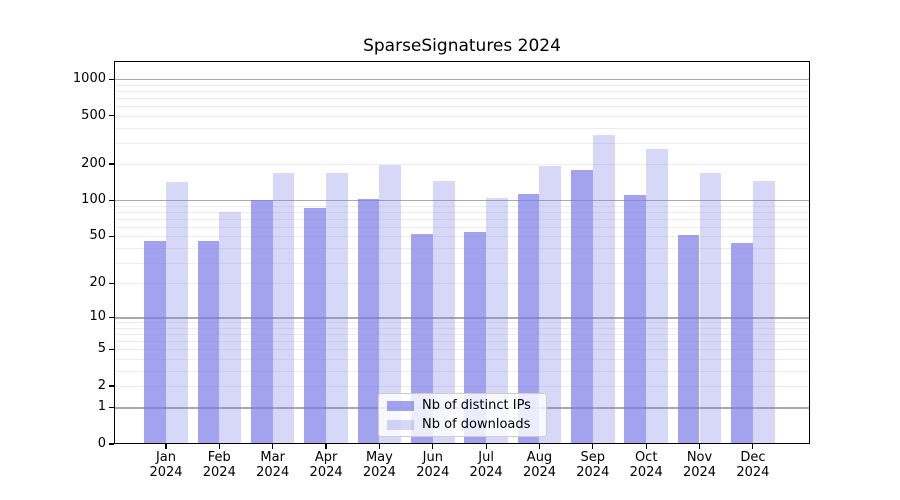 This screenshot has width=900, height=500. Describe the element at coordinates (326, 446) in the screenshot. I see `x-tick-apr` at that location.